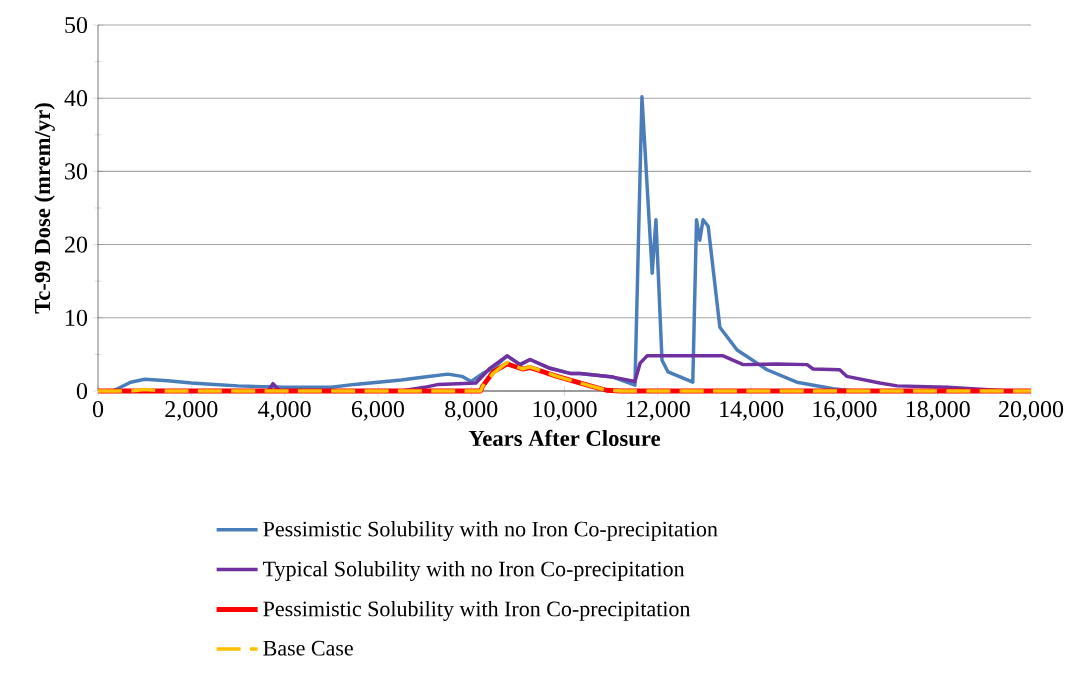 This screenshot has width=1070, height=681. What do you see at coordinates (191, 411) in the screenshot?
I see `x-tick-label: 2,000` at bounding box center [191, 411].